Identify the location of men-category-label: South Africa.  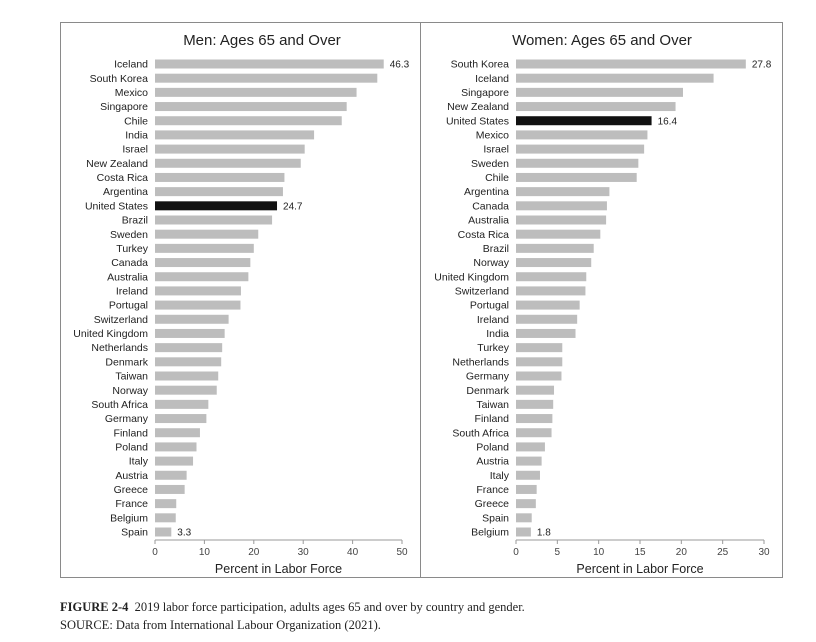
(119, 405).